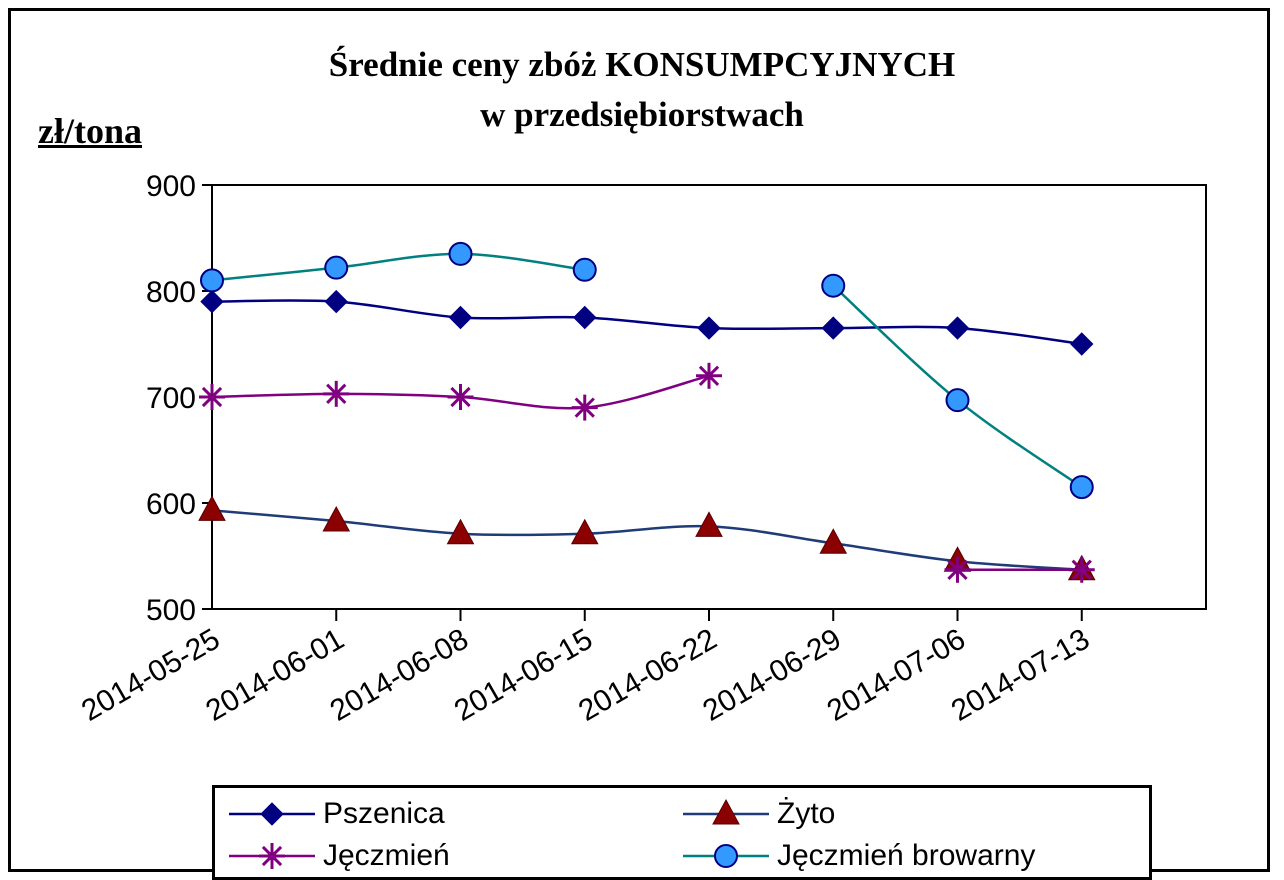 The image size is (1284, 880). I want to click on x-tick-label: 2014-07-06, so click(896, 674).